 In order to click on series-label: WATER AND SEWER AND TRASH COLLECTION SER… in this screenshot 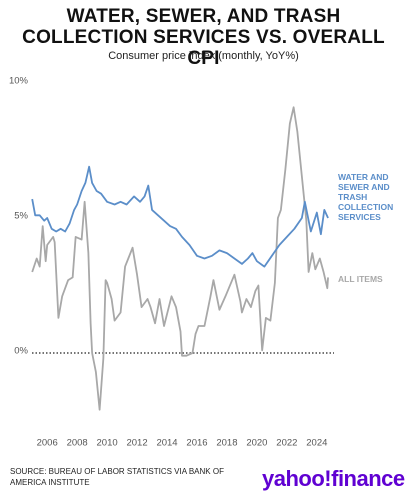, I will do `click(366, 197)`.